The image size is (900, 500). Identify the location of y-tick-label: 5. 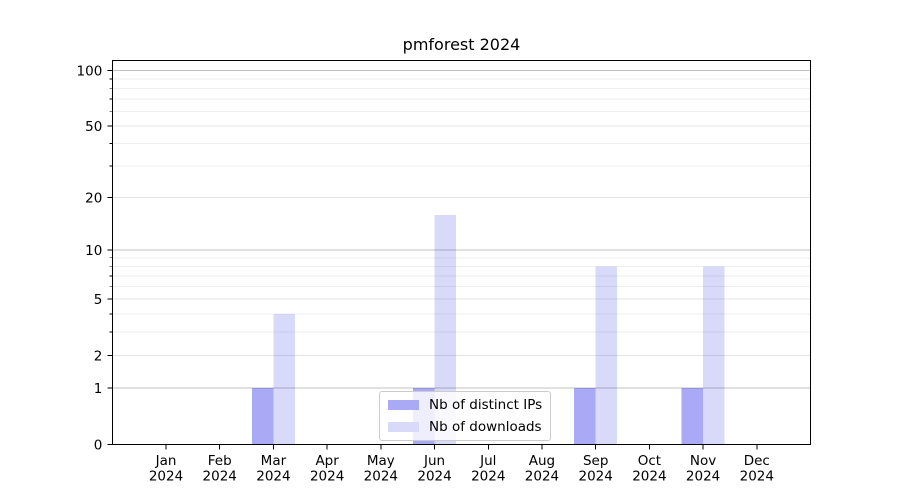
(98, 300).